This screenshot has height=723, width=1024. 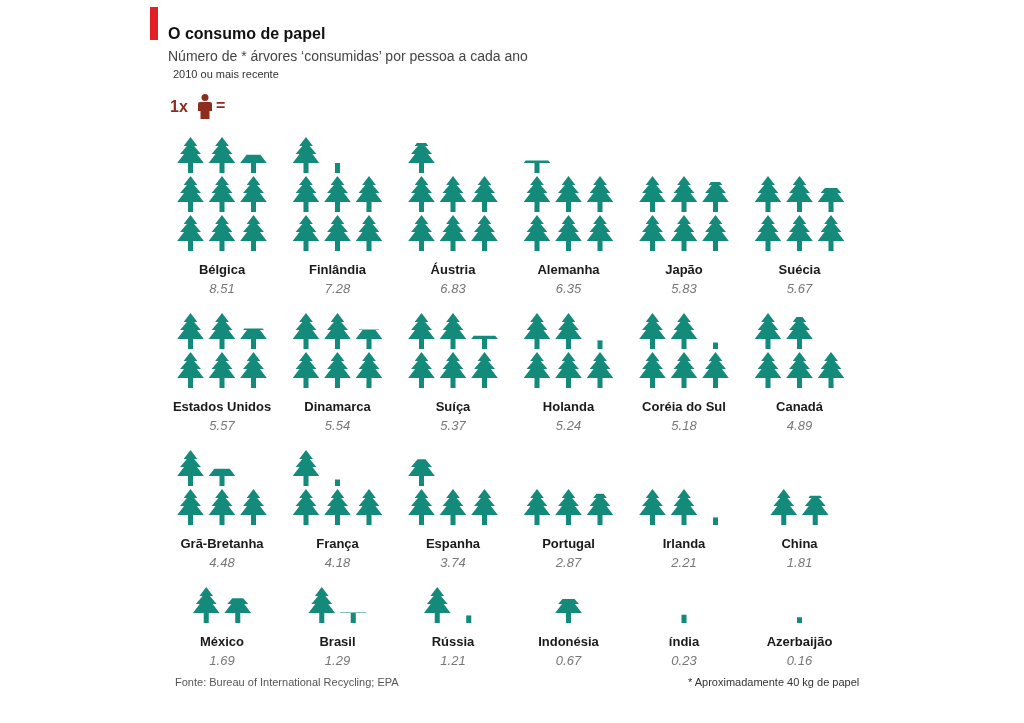 What do you see at coordinates (337, 288) in the screenshot?
I see `data-label: 7.28` at bounding box center [337, 288].